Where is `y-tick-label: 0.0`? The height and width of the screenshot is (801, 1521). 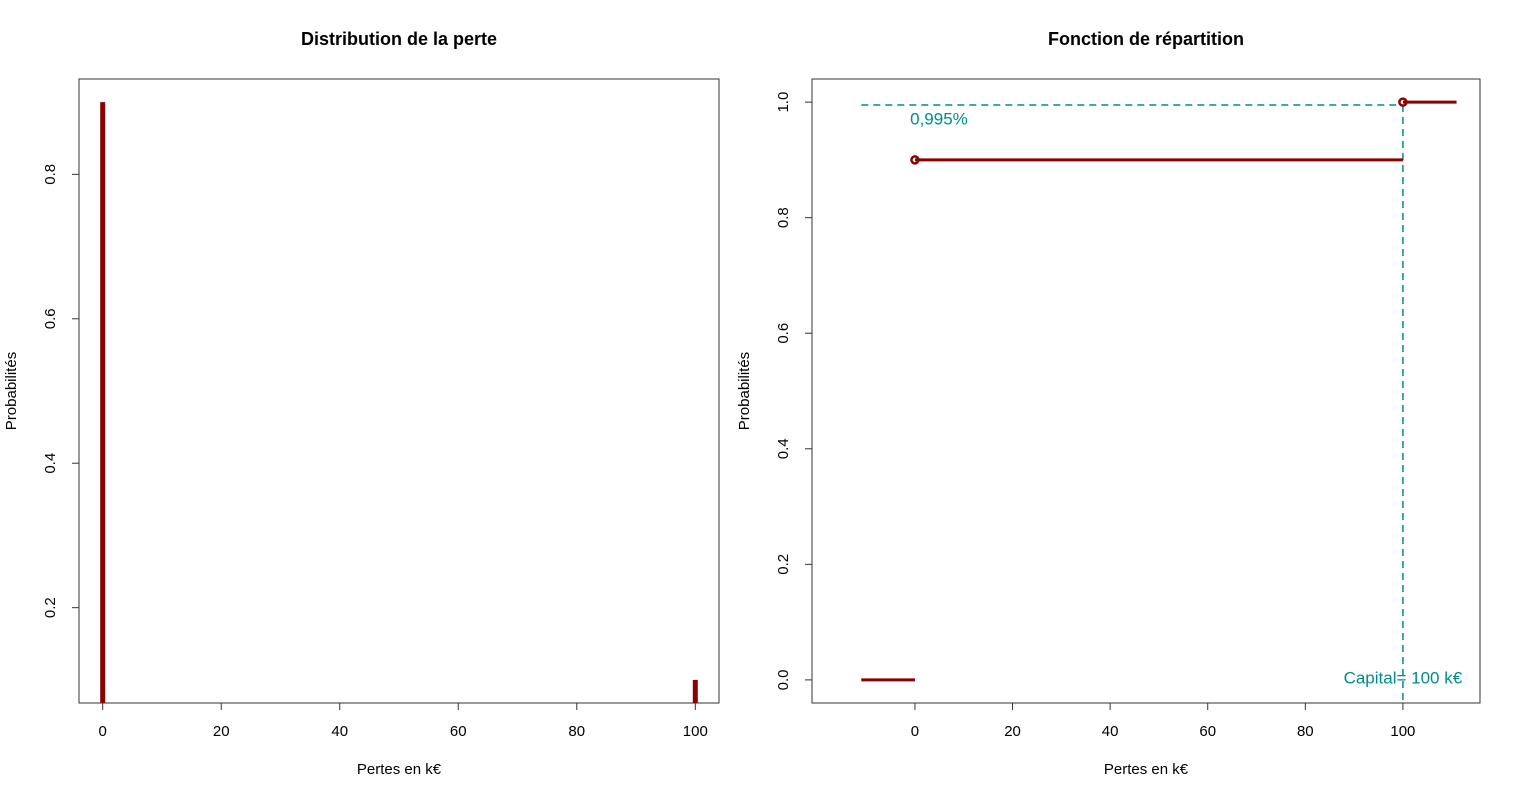 y-tick-label: 0.0 is located at coordinates (783, 679).